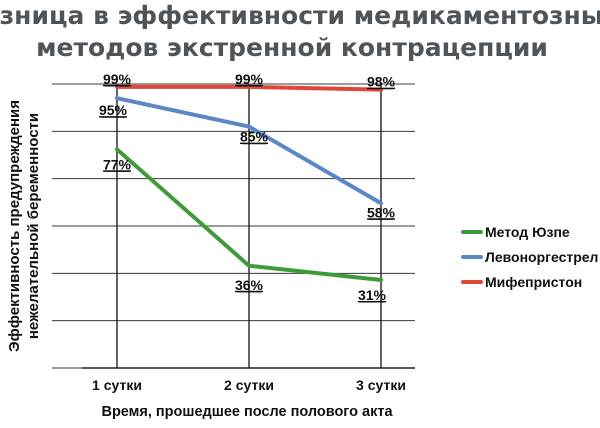 This screenshot has width=600, height=428. I want to click on data-label: 77%, so click(117, 164).